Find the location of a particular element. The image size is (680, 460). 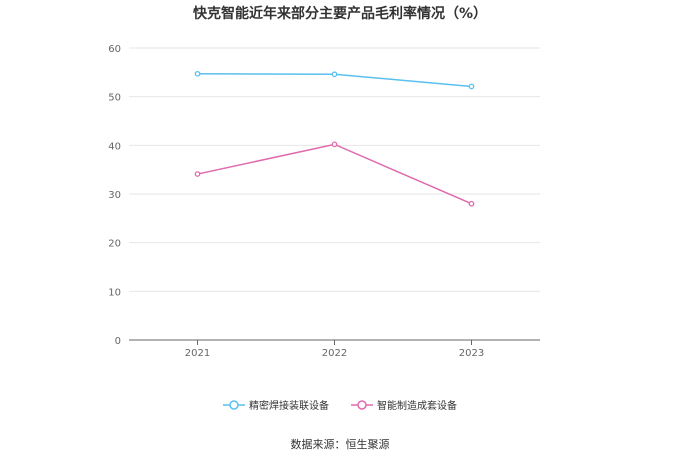

chart-title: 快克智能近年来部分主要产品毛利率情况（%） is located at coordinates (340, 14).